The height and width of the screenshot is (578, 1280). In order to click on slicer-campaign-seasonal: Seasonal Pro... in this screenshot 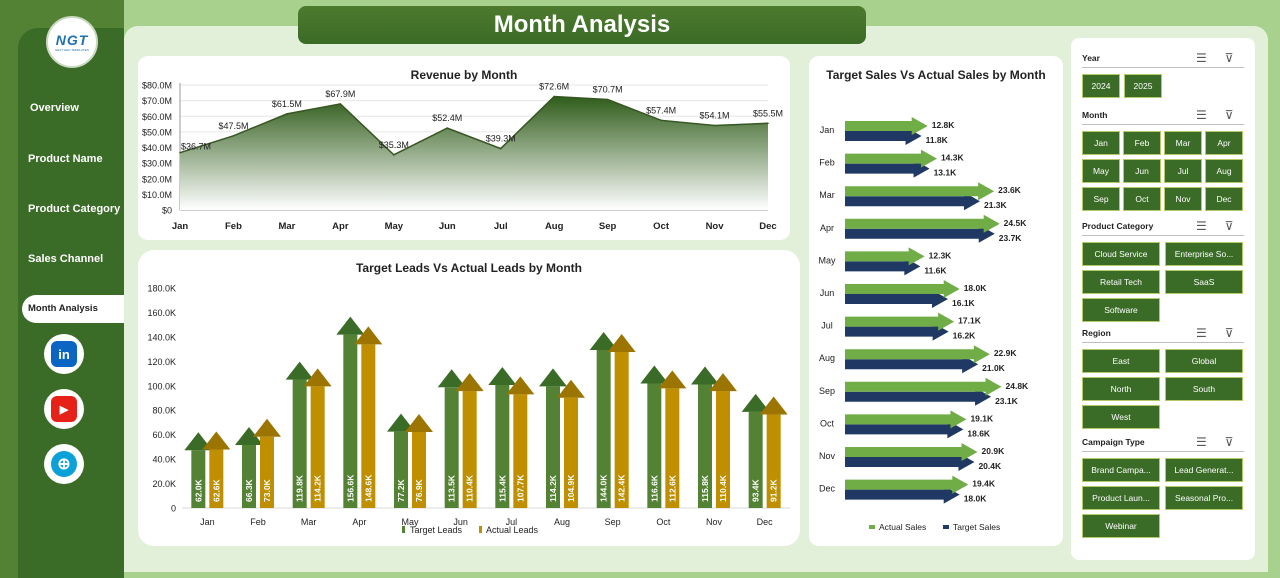, I will do `click(1204, 498)`.